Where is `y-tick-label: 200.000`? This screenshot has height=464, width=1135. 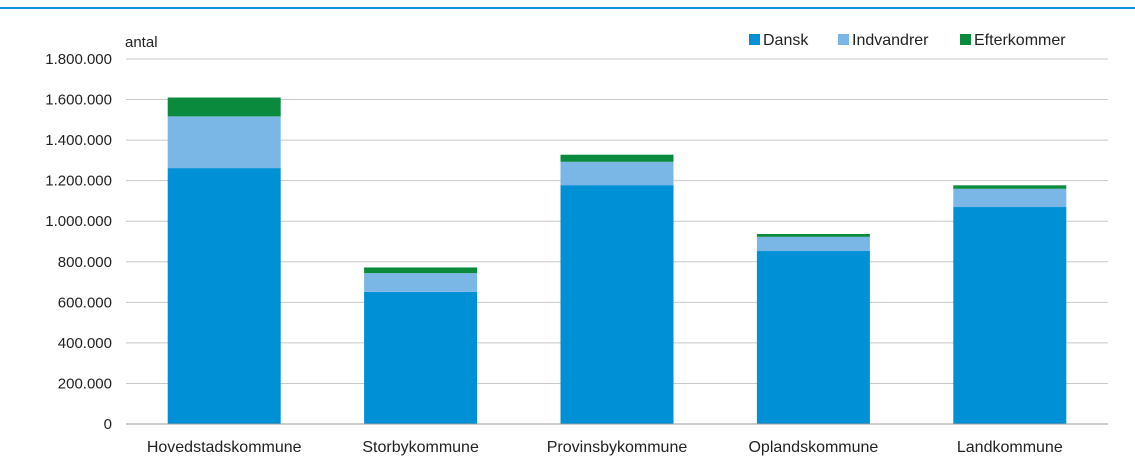
y-tick-label: 200.000 is located at coordinates (85, 383).